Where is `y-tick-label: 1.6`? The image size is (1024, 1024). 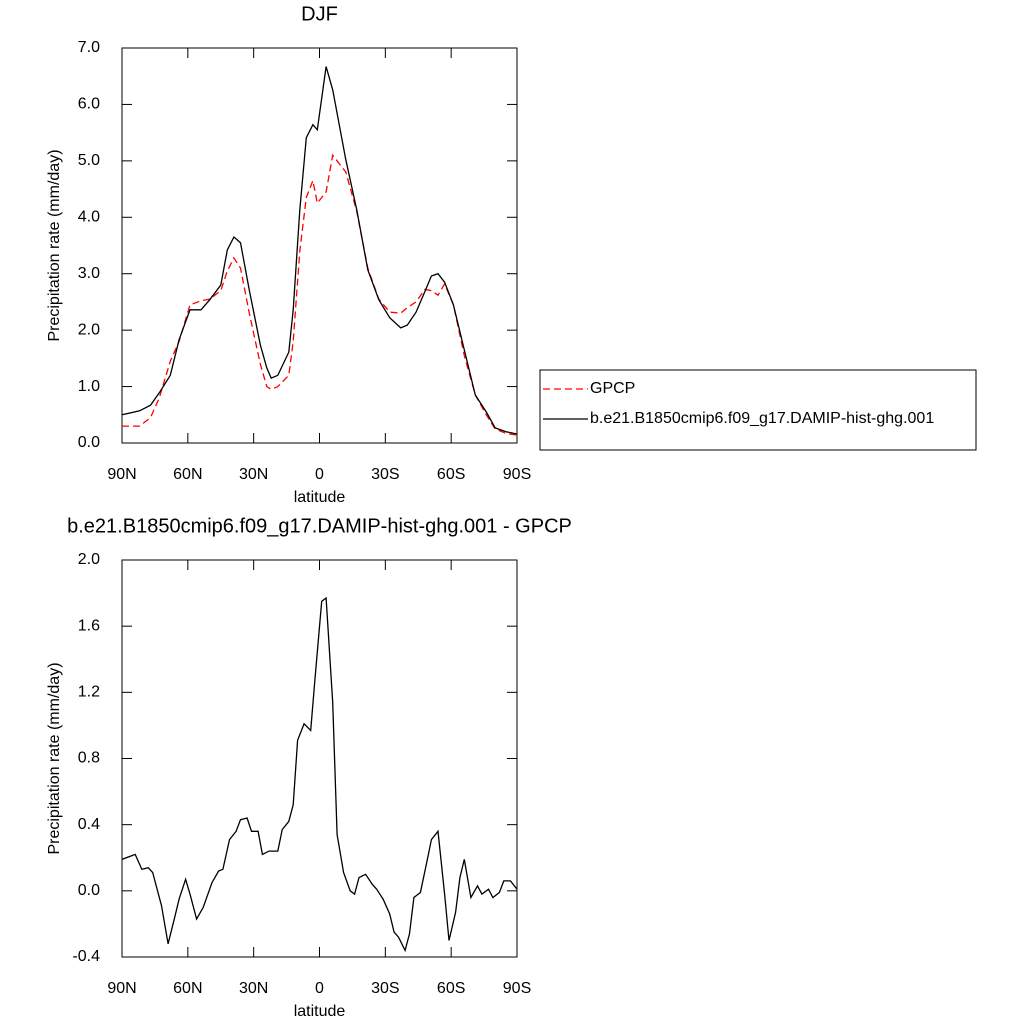 y-tick-label: 1.6 is located at coordinates (89, 625).